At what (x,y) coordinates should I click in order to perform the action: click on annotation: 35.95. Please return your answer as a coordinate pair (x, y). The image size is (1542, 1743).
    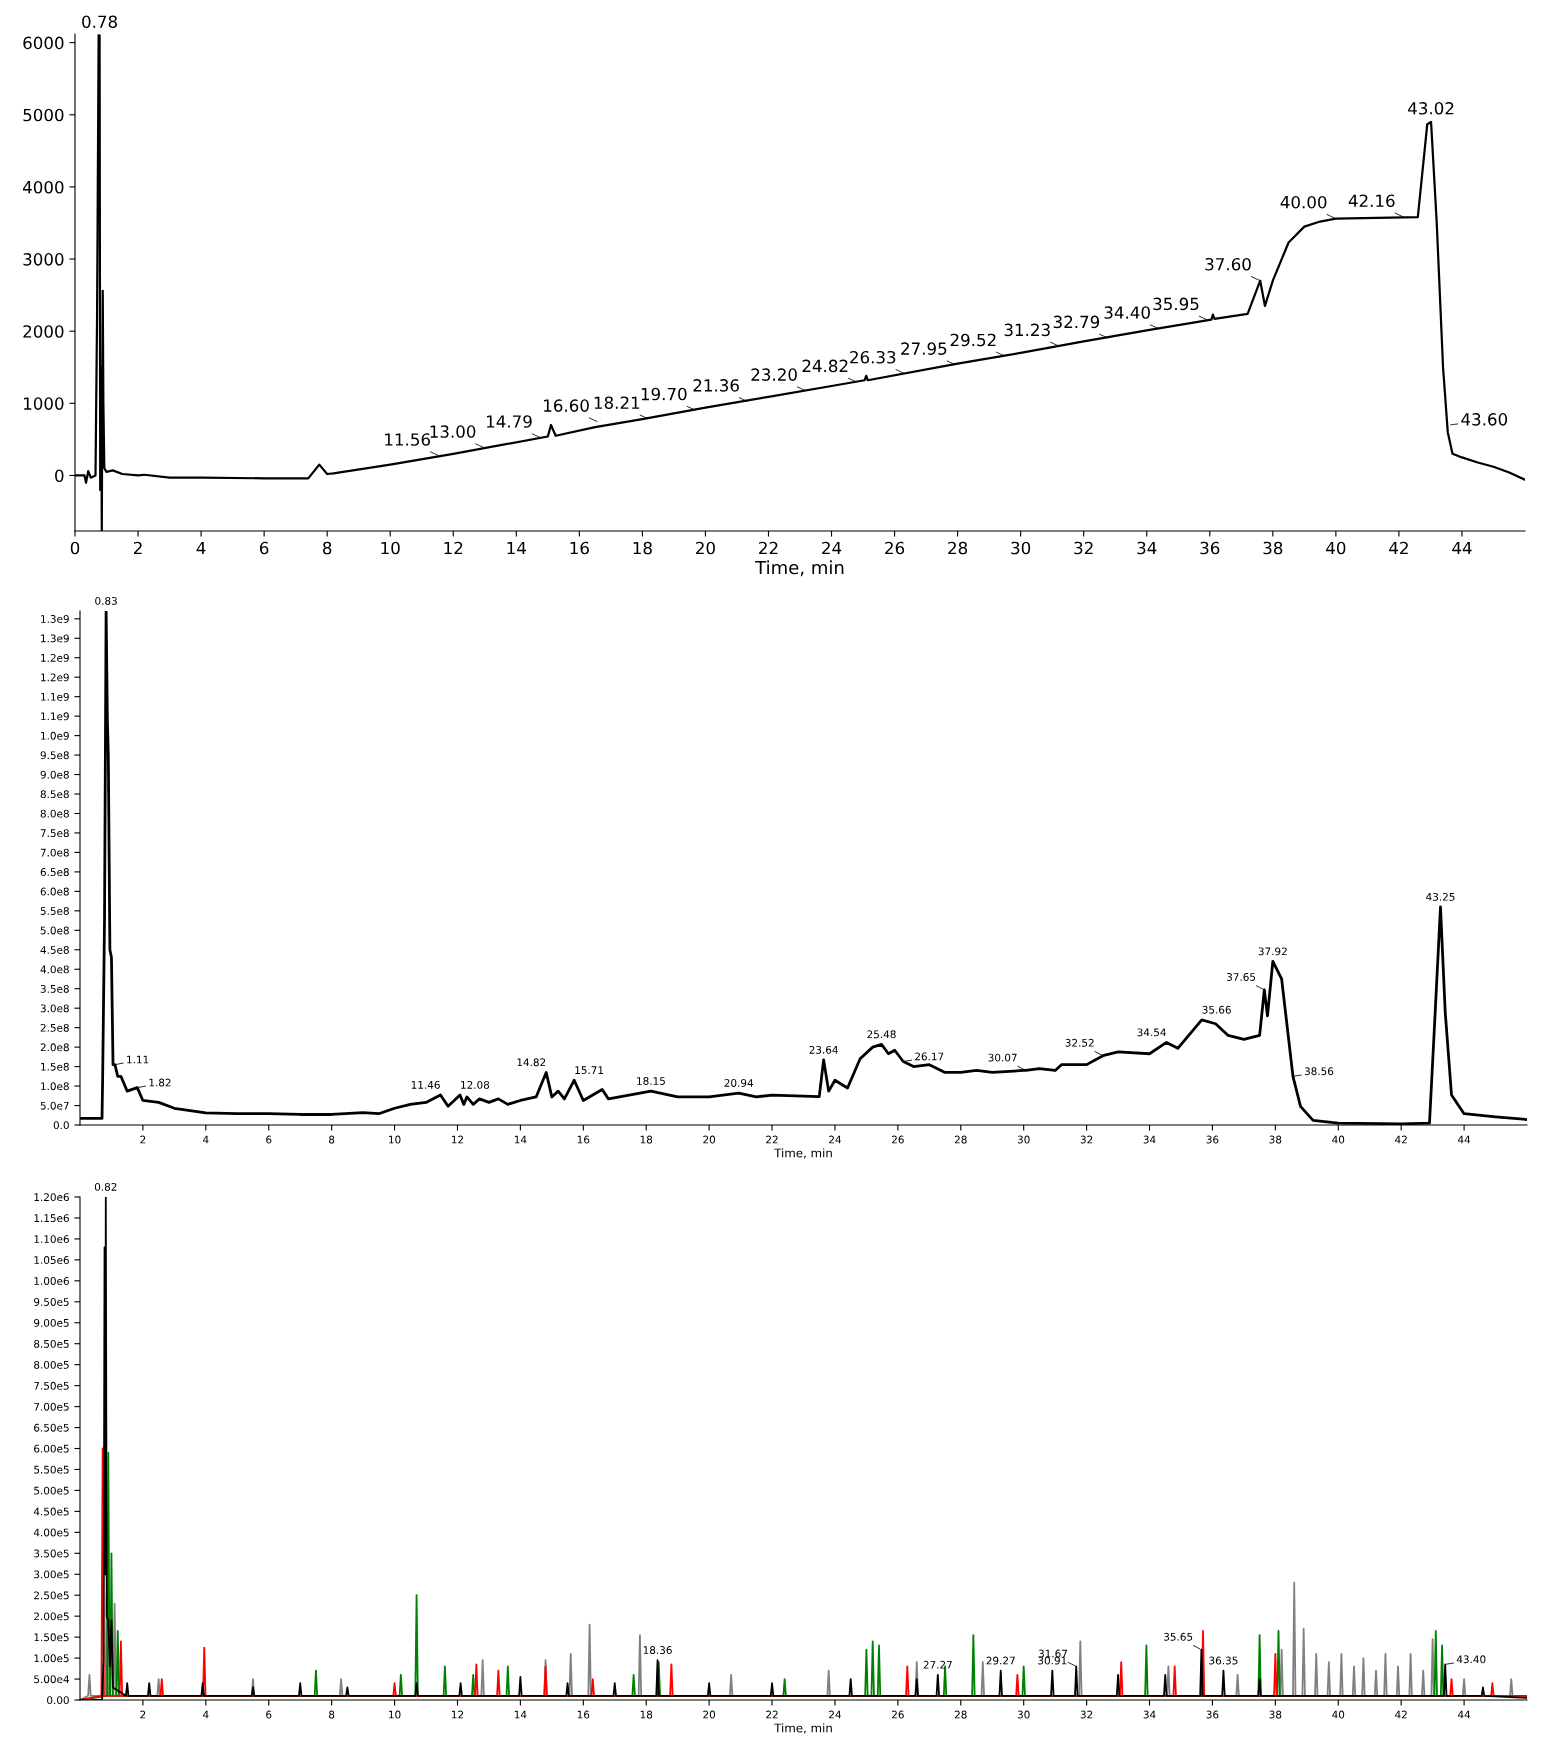
    Looking at the image, I should click on (1176, 304).